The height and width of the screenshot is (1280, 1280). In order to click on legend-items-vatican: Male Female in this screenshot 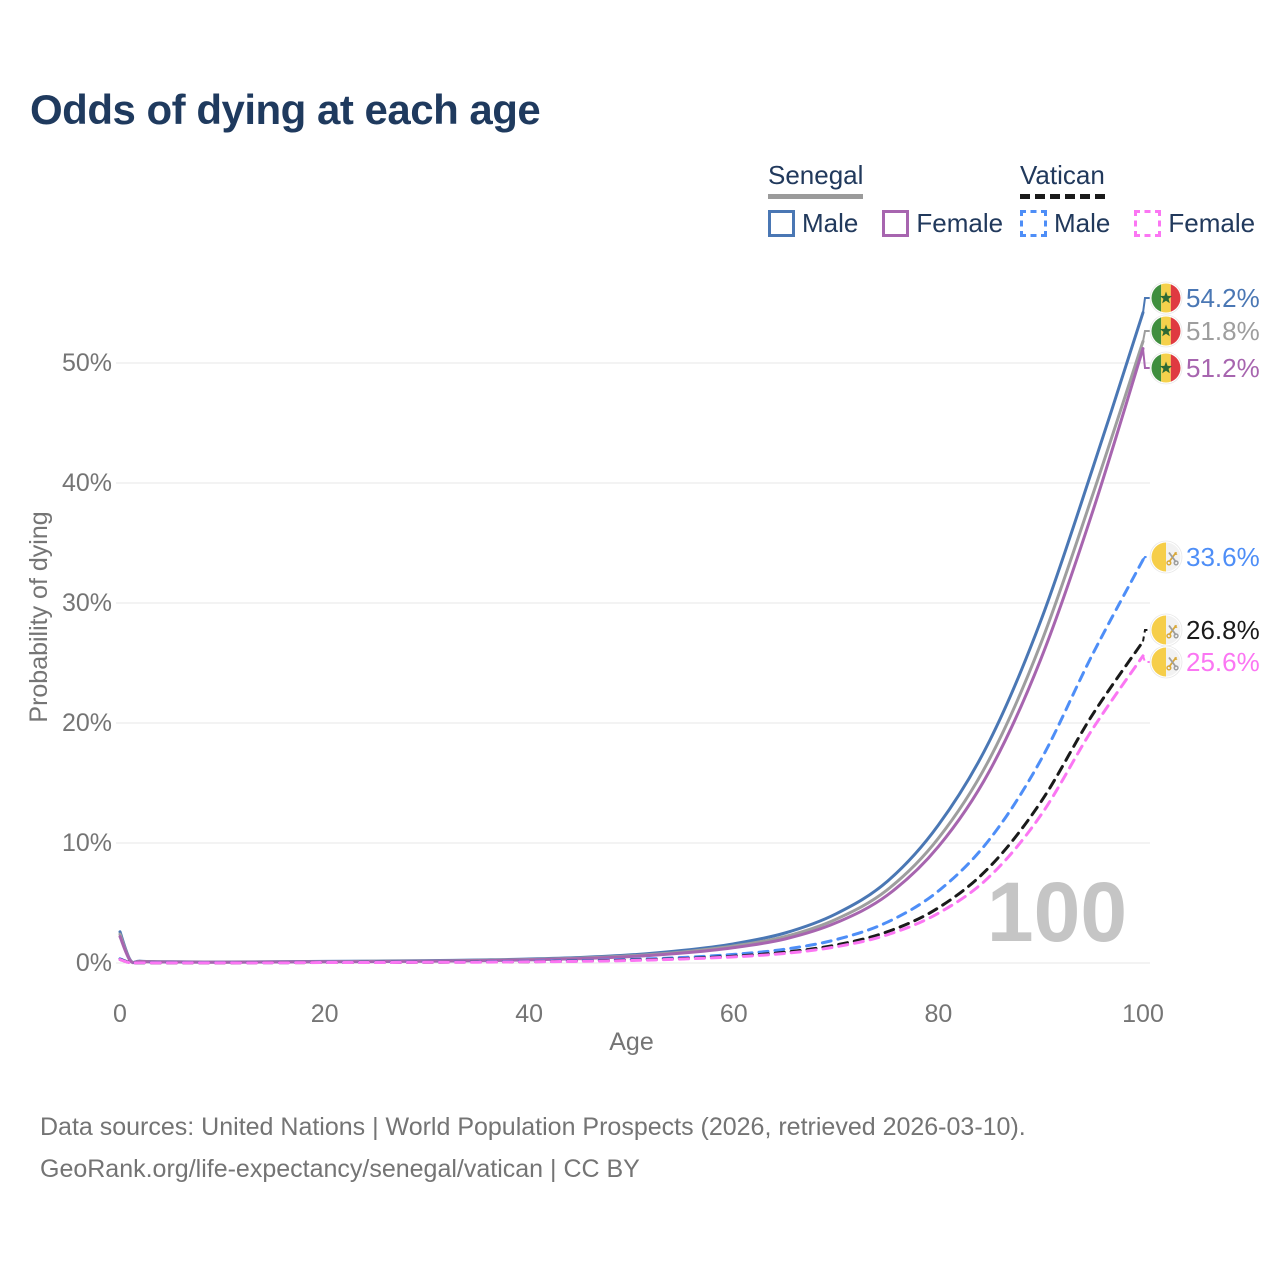, I will do `click(1137, 223)`.